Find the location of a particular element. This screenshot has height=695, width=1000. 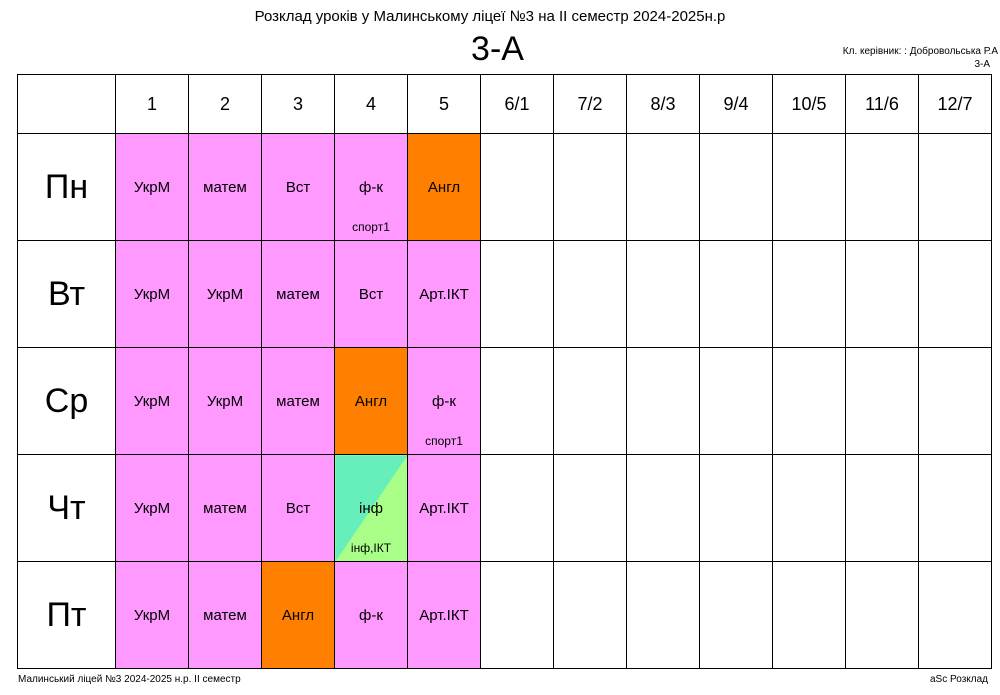

period-header: 5 is located at coordinates (444, 104).